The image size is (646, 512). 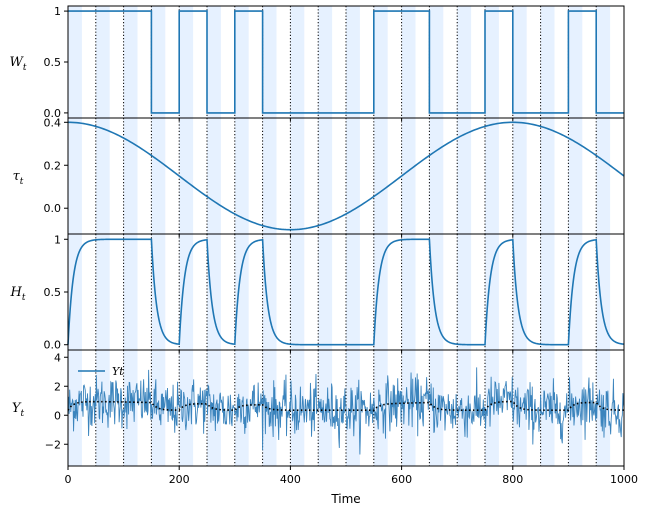 What do you see at coordinates (18, 64) in the screenshot?
I see `y-axis-label: Wt` at bounding box center [18, 64].